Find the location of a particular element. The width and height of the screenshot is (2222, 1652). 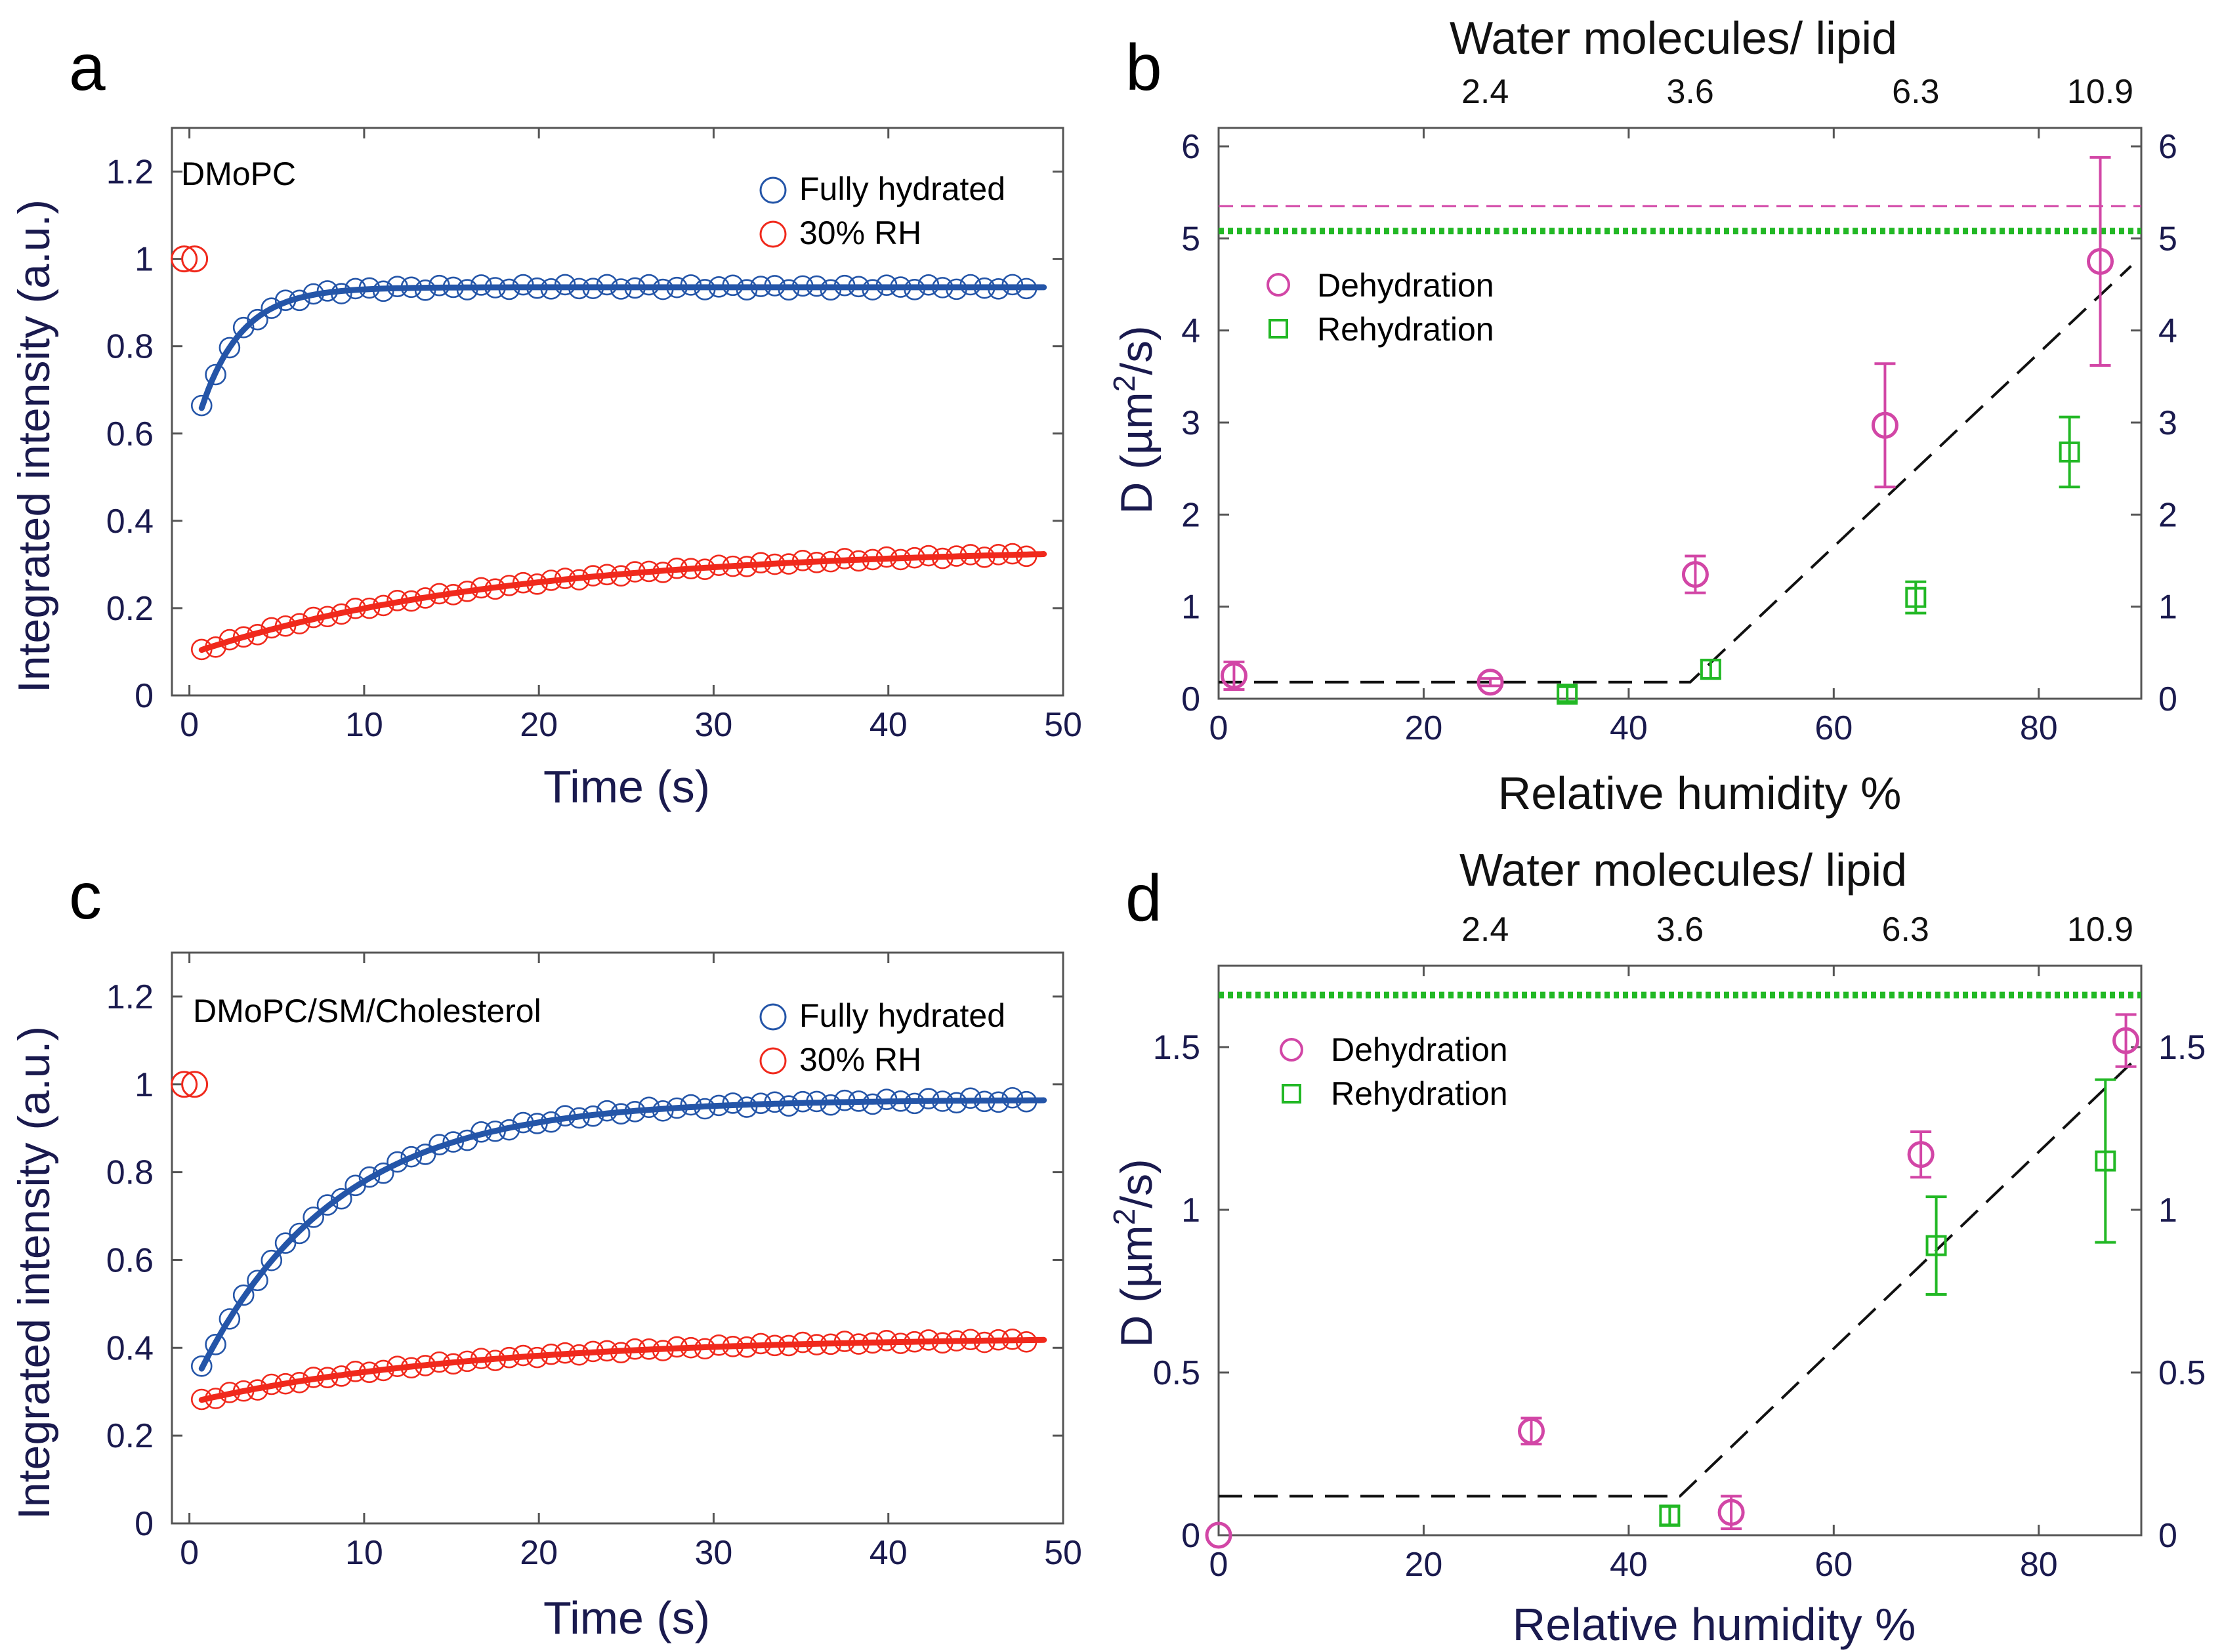

y-tick-label-right: 5 is located at coordinates (2168, 239).